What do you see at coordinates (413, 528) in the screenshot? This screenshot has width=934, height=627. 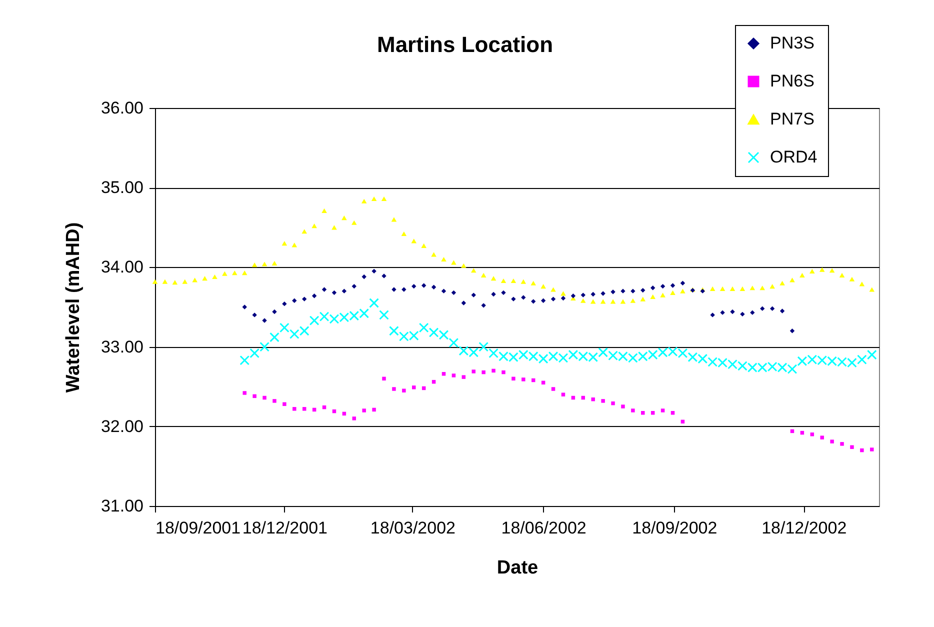 I see `x-tick-label: 18/03/2002` at bounding box center [413, 528].